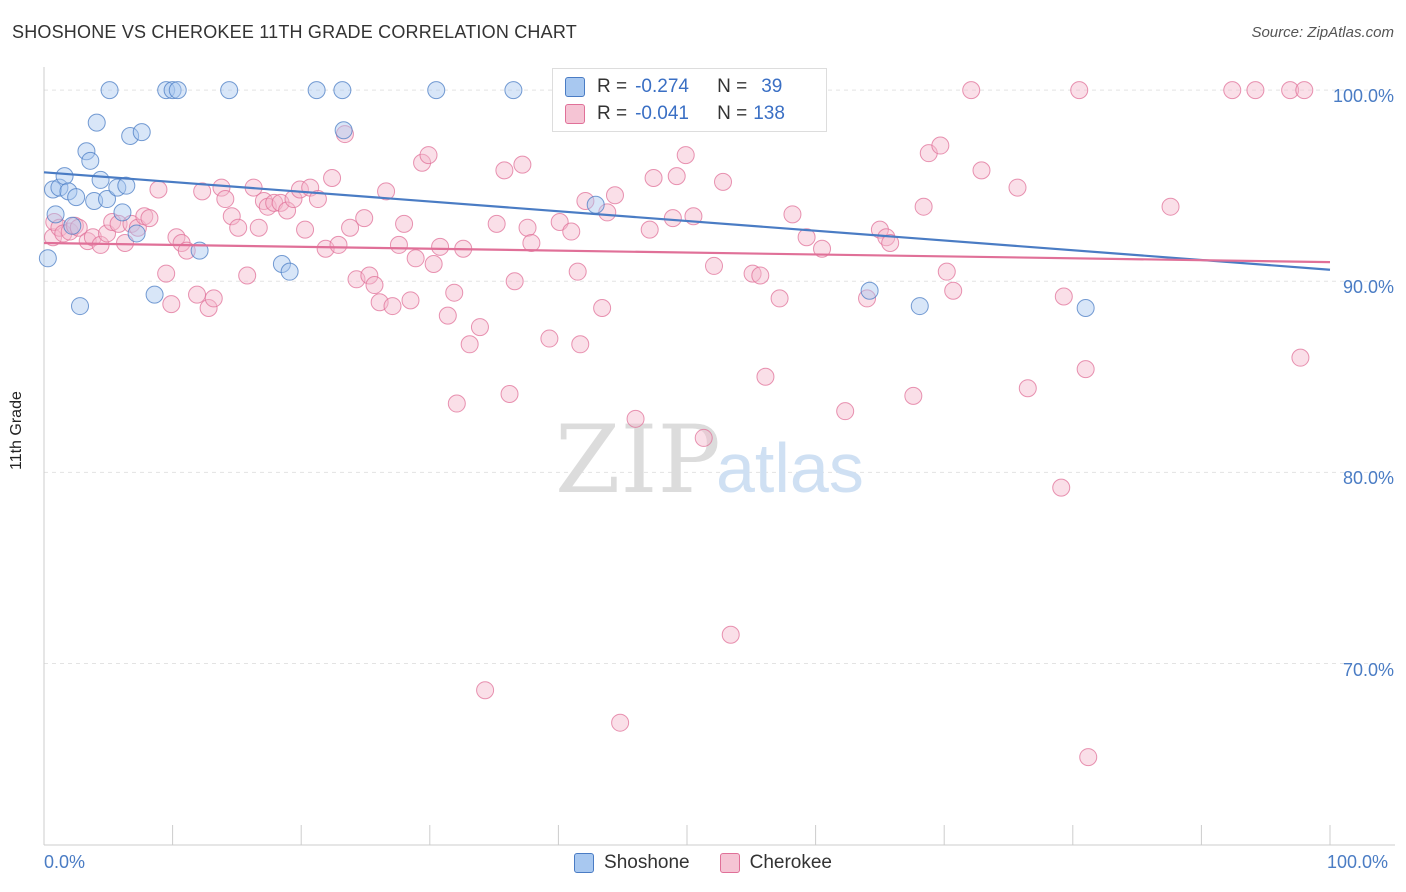  I want to click on legend-row-cherokee: R = -0.041 N = 138, so click(675, 114).